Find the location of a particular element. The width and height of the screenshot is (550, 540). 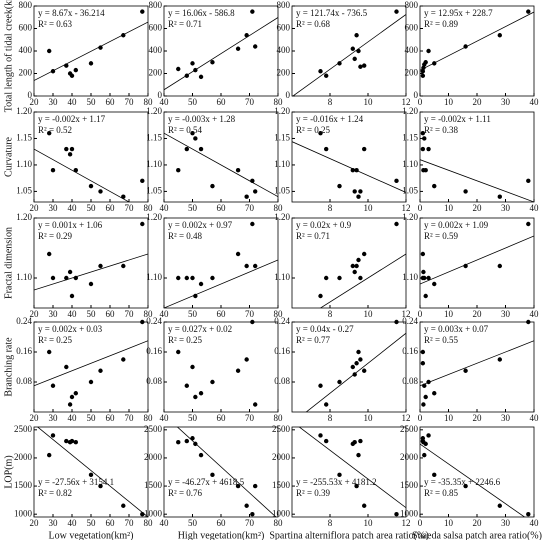

r-squared: R² = 0.38 is located at coordinates (441, 130).